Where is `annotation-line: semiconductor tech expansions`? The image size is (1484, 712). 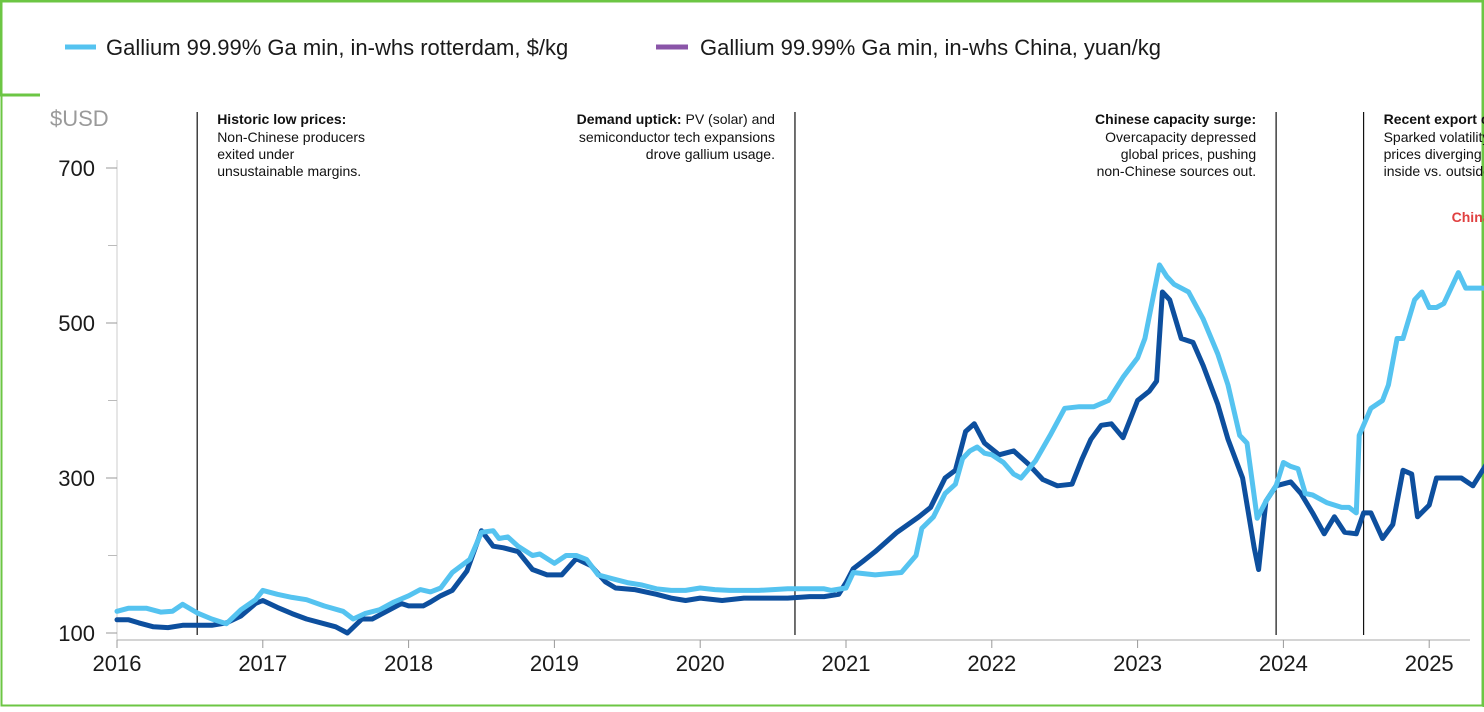
annotation-line: semiconductor tech expansions is located at coordinates (677, 137).